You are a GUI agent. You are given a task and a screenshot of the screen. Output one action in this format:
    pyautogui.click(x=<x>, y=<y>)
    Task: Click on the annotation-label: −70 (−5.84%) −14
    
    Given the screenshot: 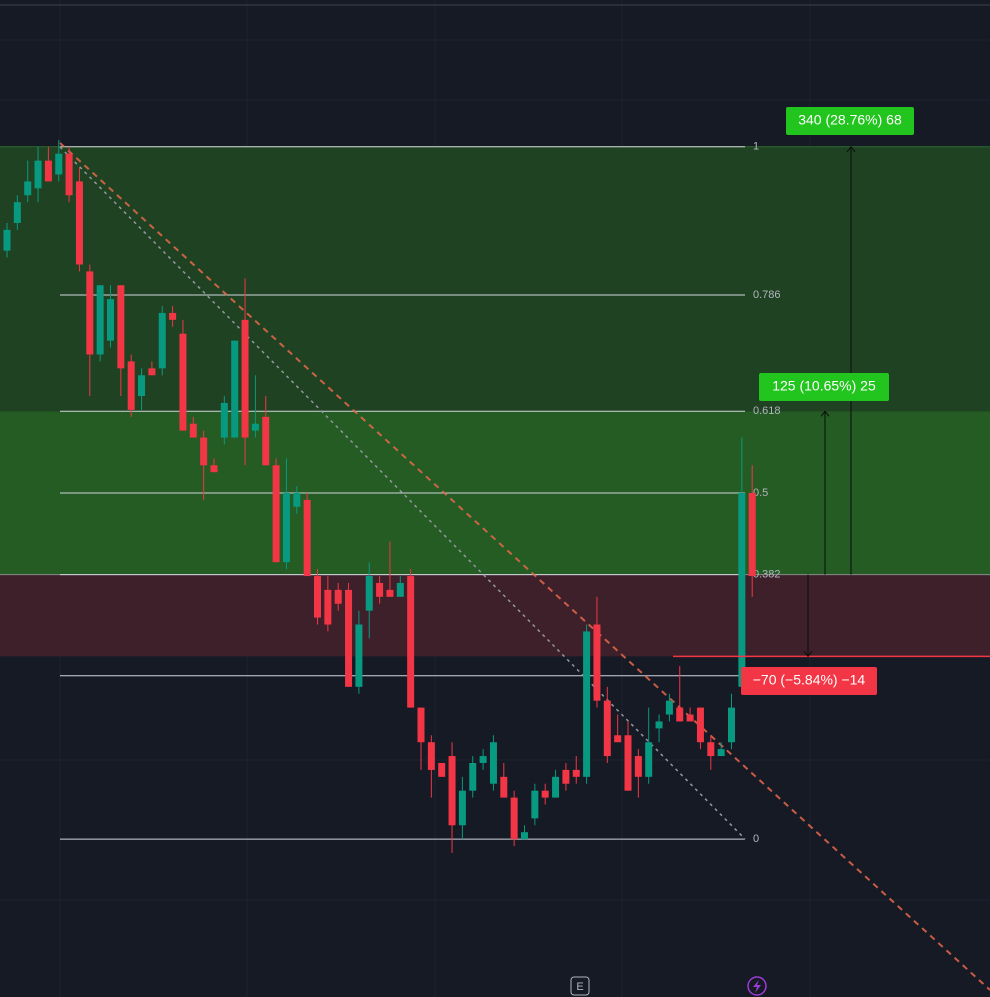 What is the action you would take?
    pyautogui.click(x=809, y=680)
    